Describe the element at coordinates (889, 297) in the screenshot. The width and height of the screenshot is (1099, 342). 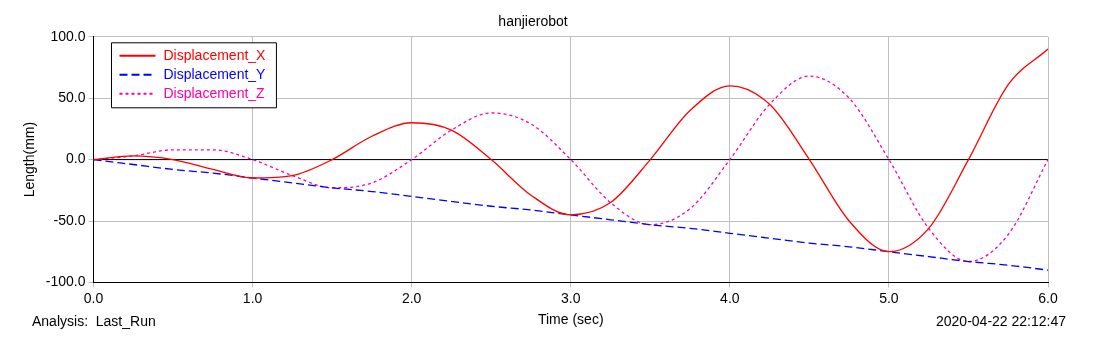
I see `x-tick-label: 5.0` at that location.